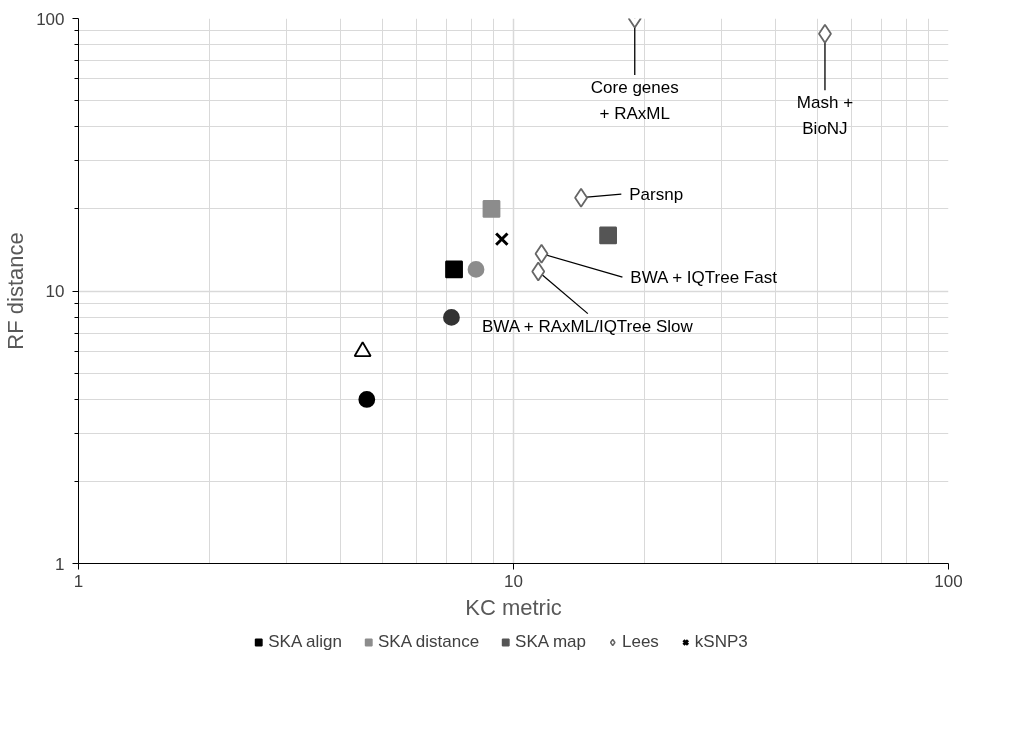 The height and width of the screenshot is (731, 1016). I want to click on legend-label: SKA distance, so click(428, 642).